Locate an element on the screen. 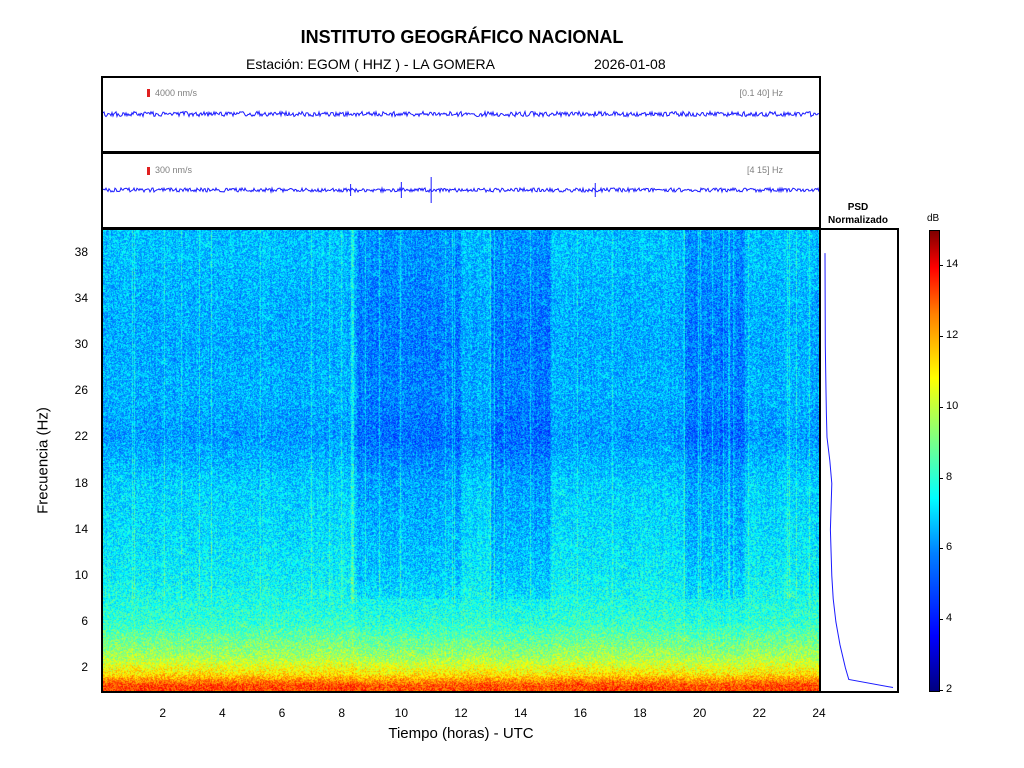  colorbar-tick-label: 2 is located at coordinates (949, 689).